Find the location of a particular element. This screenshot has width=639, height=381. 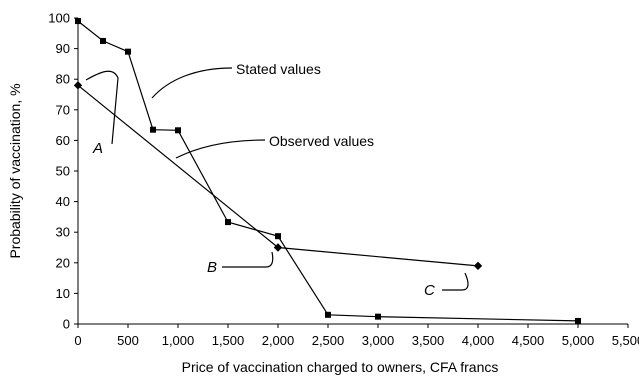

point-c-arrow is located at coordinates (455, 281).